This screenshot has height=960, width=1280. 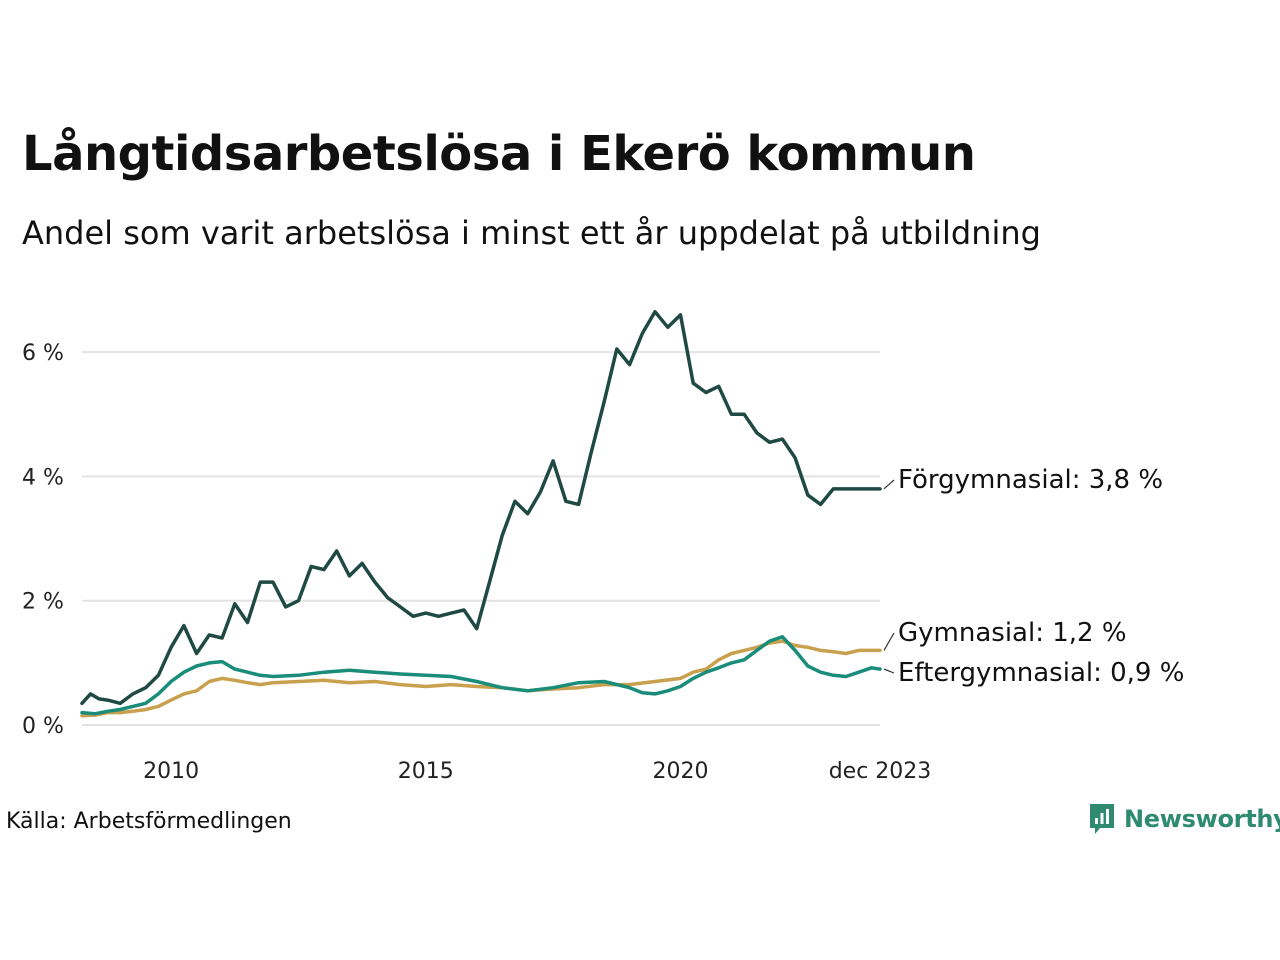 What do you see at coordinates (537, 771) in the screenshot?
I see `x-axis-ticks: 2010 2015 2020 dec 2023` at bounding box center [537, 771].